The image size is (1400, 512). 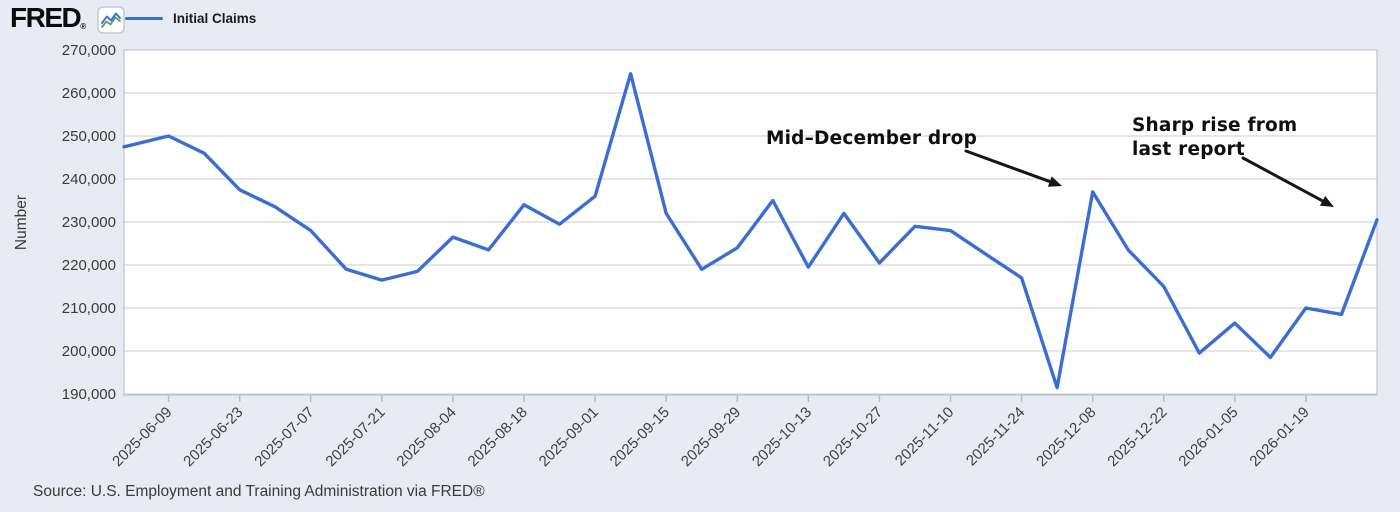 What do you see at coordinates (215, 18) in the screenshot?
I see `legend-series-label: Initial Claims` at bounding box center [215, 18].